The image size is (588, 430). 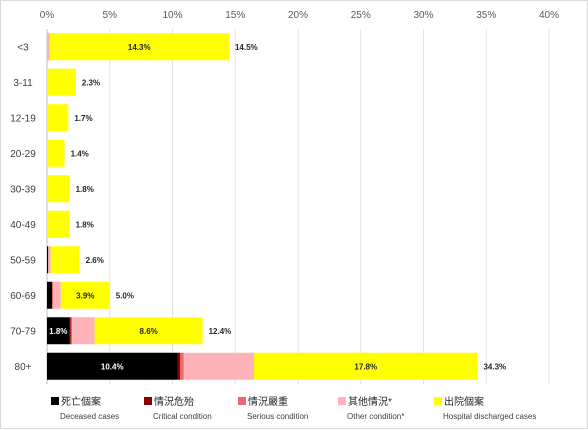 I want to click on total-data-label: 12.4%, so click(x=220, y=331).